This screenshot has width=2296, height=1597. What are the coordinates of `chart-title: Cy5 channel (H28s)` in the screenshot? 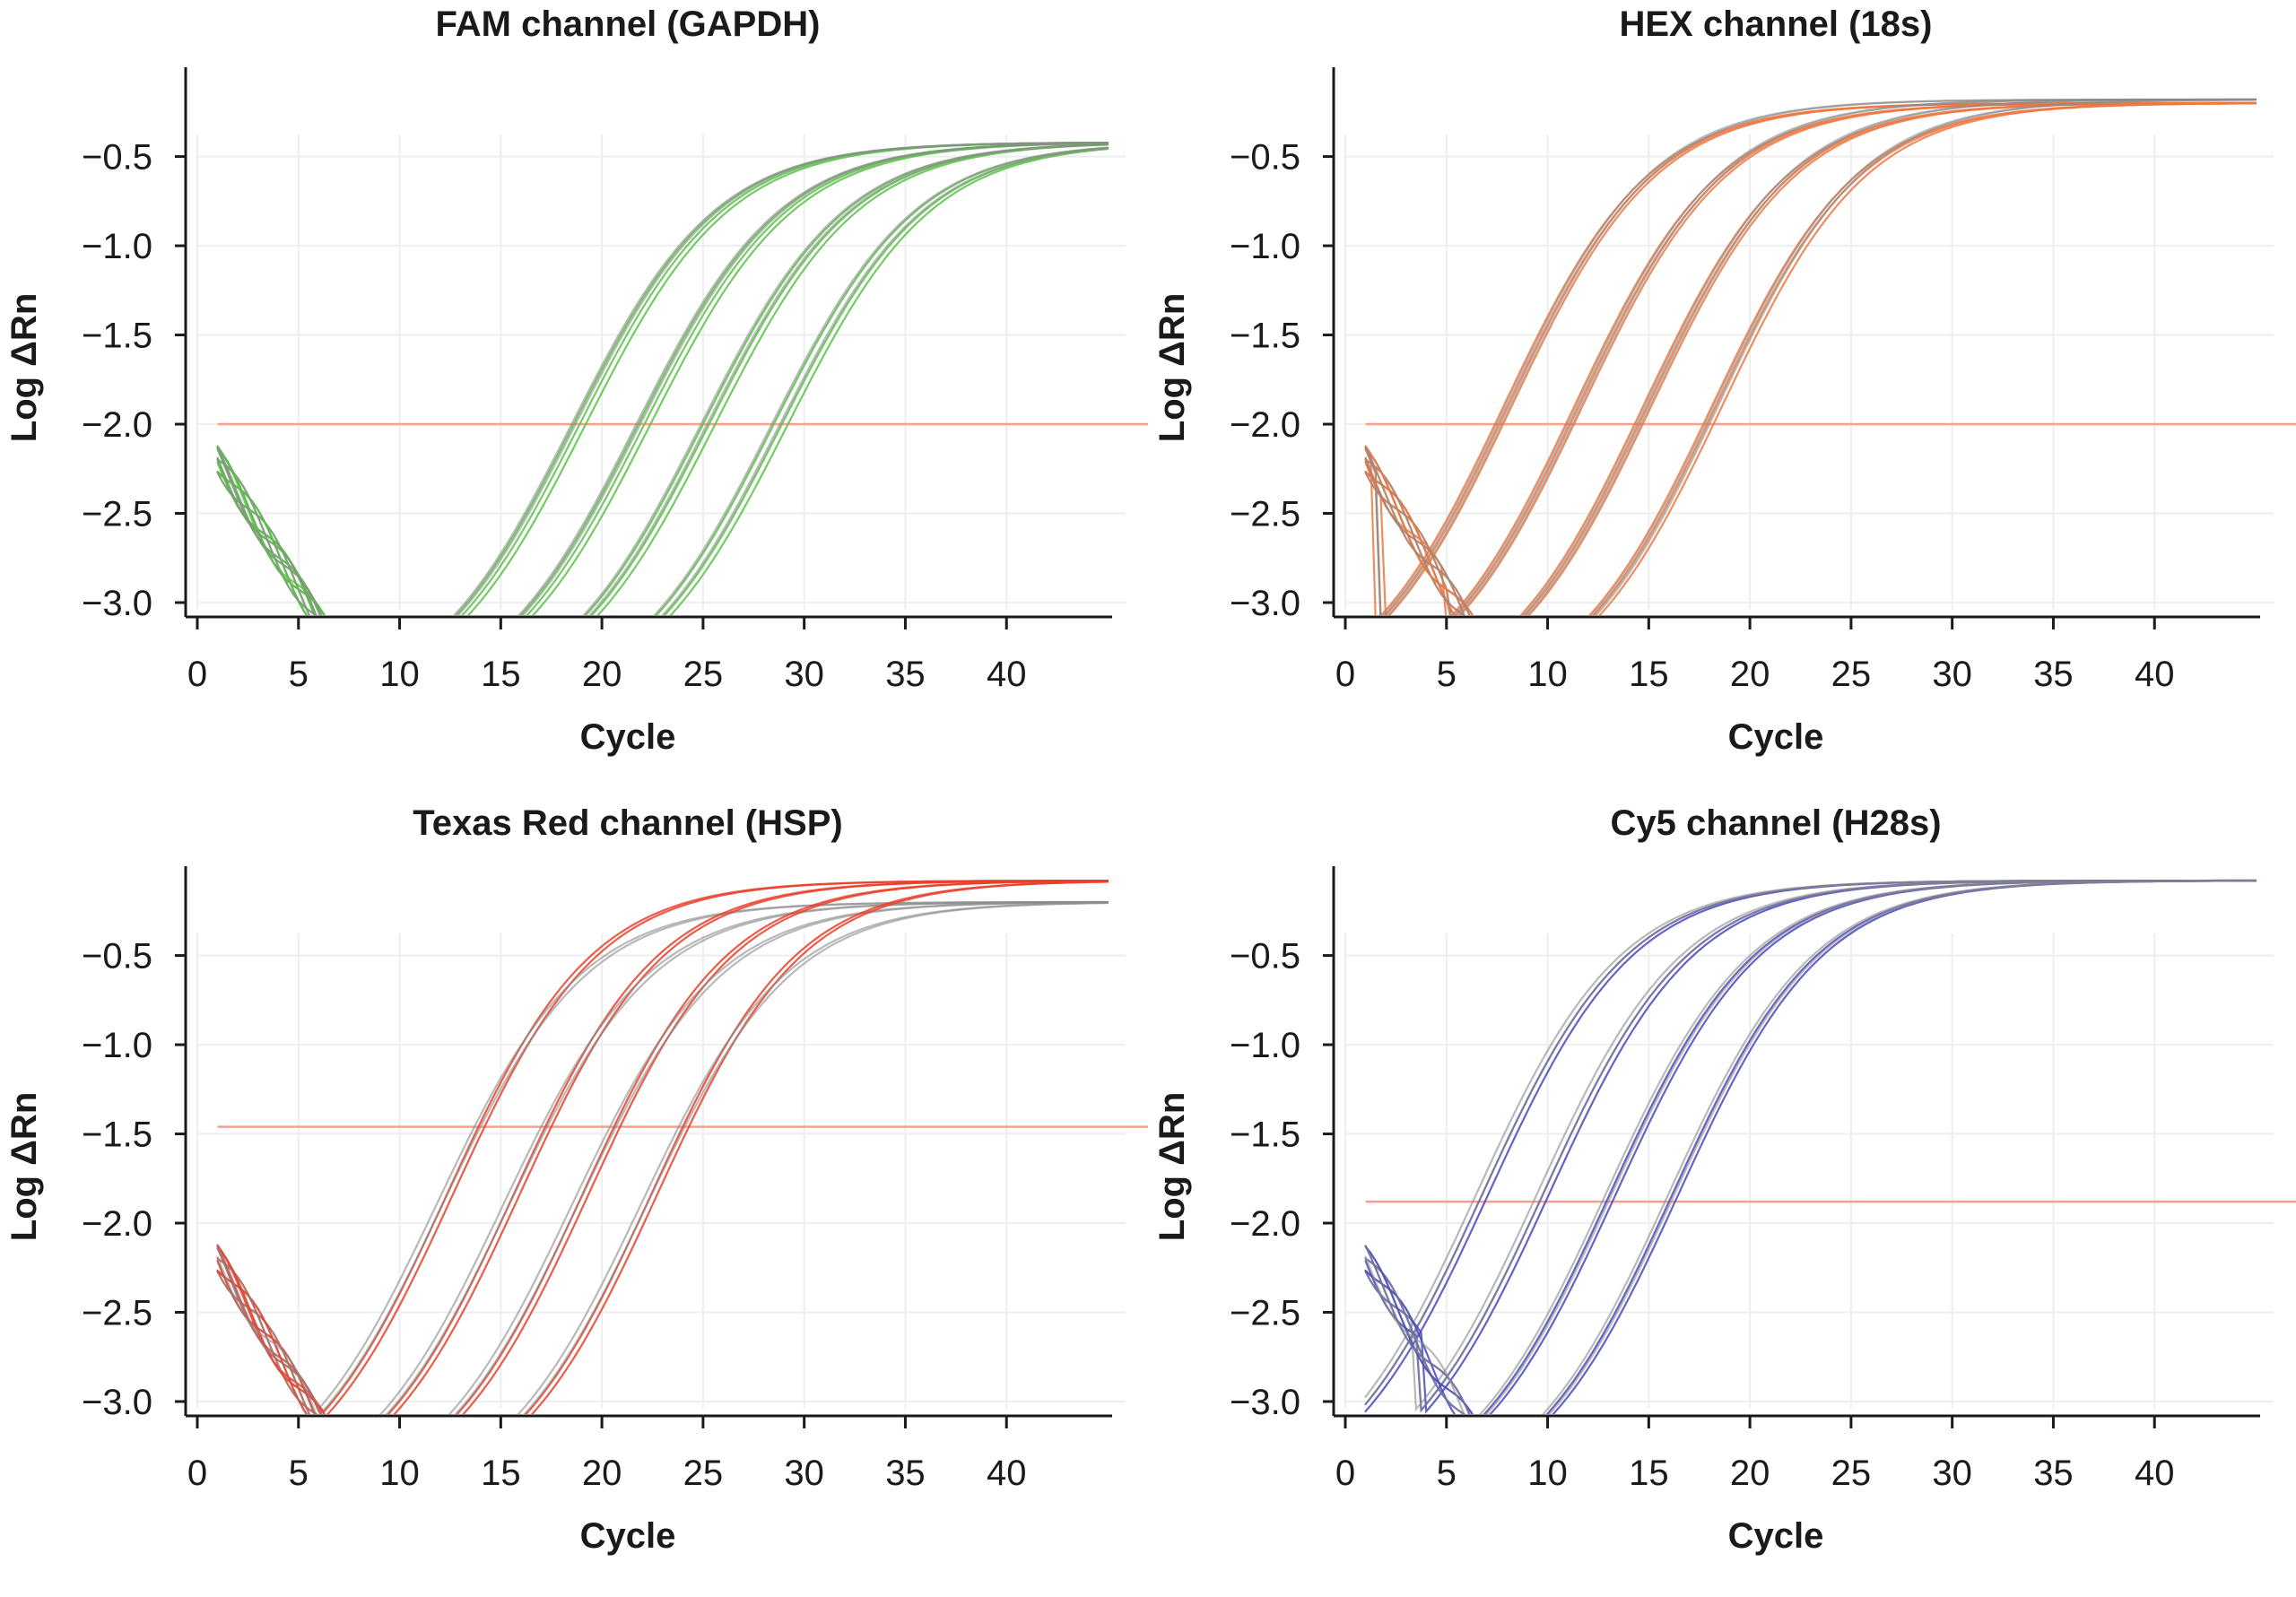 It's located at (1775, 823).